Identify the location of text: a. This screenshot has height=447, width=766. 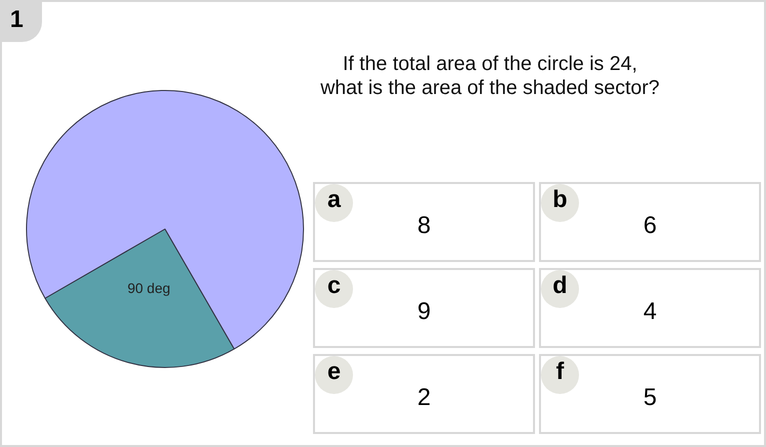
(334, 203).